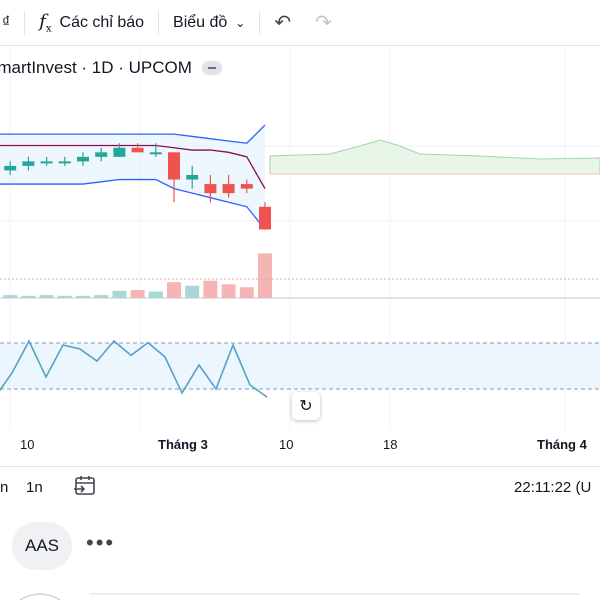 The width and height of the screenshot is (600, 600). Describe the element at coordinates (240, 22) in the screenshot. I see `chevron-down-icon: ⌄` at that location.